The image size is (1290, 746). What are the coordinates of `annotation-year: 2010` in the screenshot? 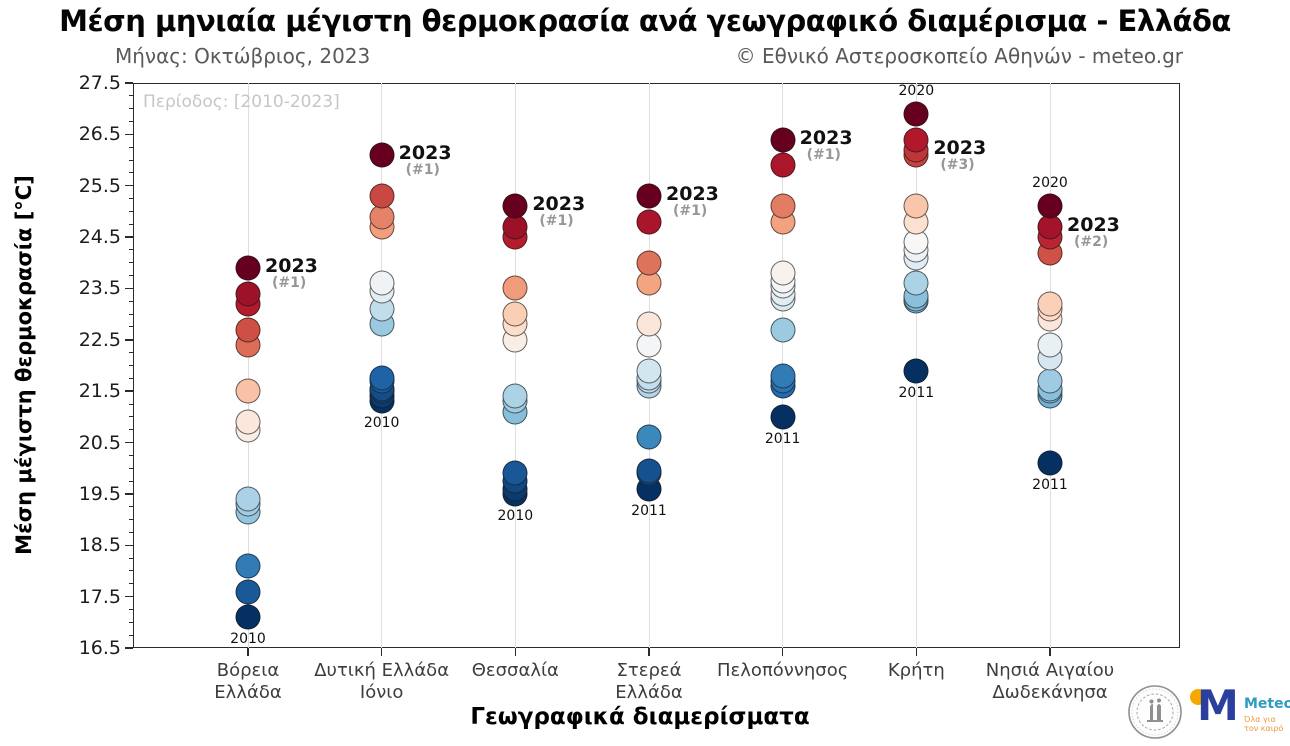 It's located at (248, 639).